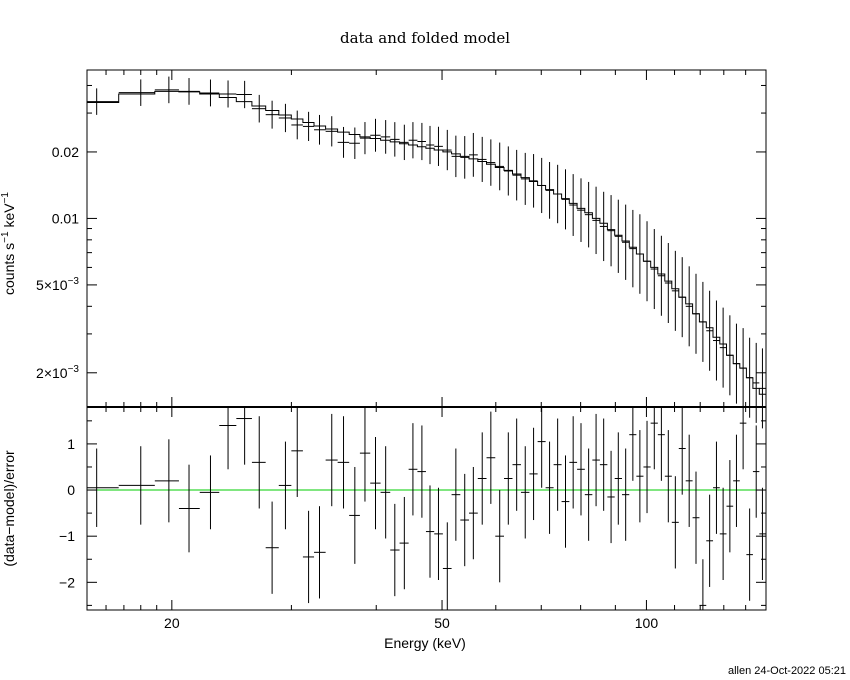 The image size is (850, 680). What do you see at coordinates (9, 508) in the screenshot?
I see `y-axis-label-bottom: (data−model)/error` at bounding box center [9, 508].